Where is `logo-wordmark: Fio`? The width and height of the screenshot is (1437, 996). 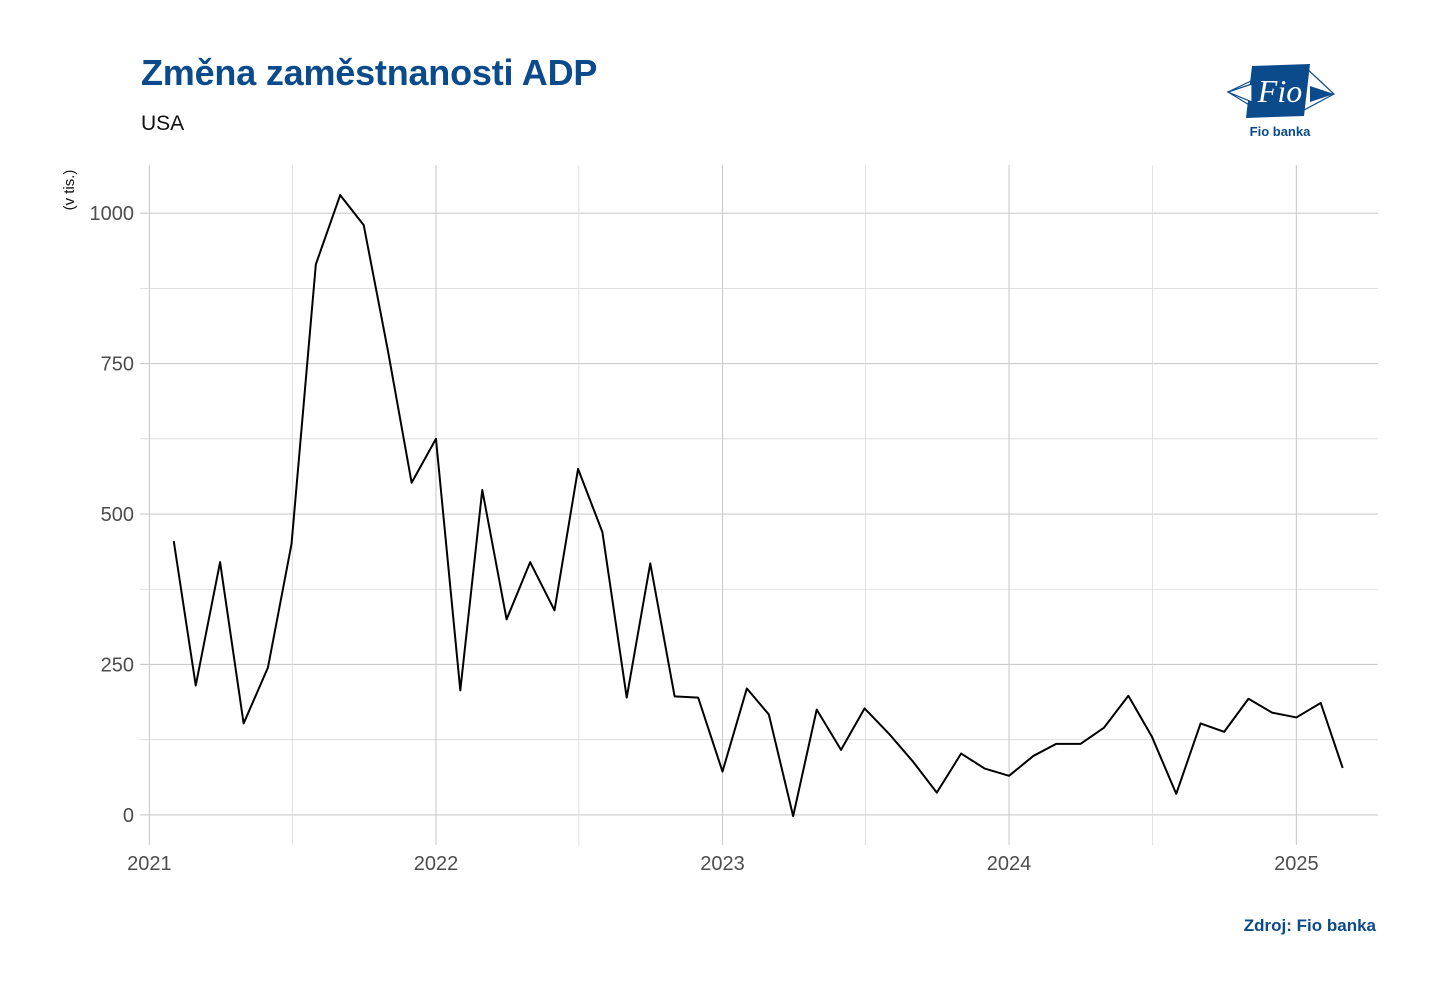
logo-wordmark: Fio is located at coordinates (1279, 91).